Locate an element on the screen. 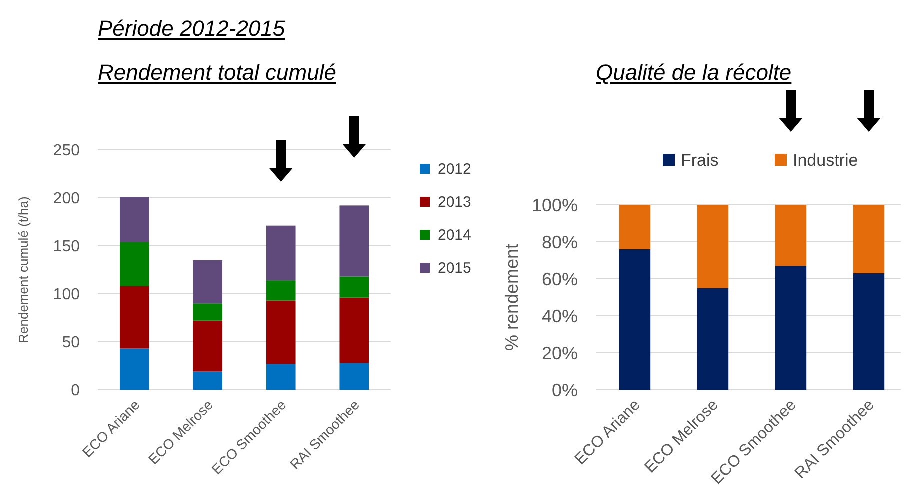 The height and width of the screenshot is (501, 909). y-tick-label: 80% is located at coordinates (560, 242).